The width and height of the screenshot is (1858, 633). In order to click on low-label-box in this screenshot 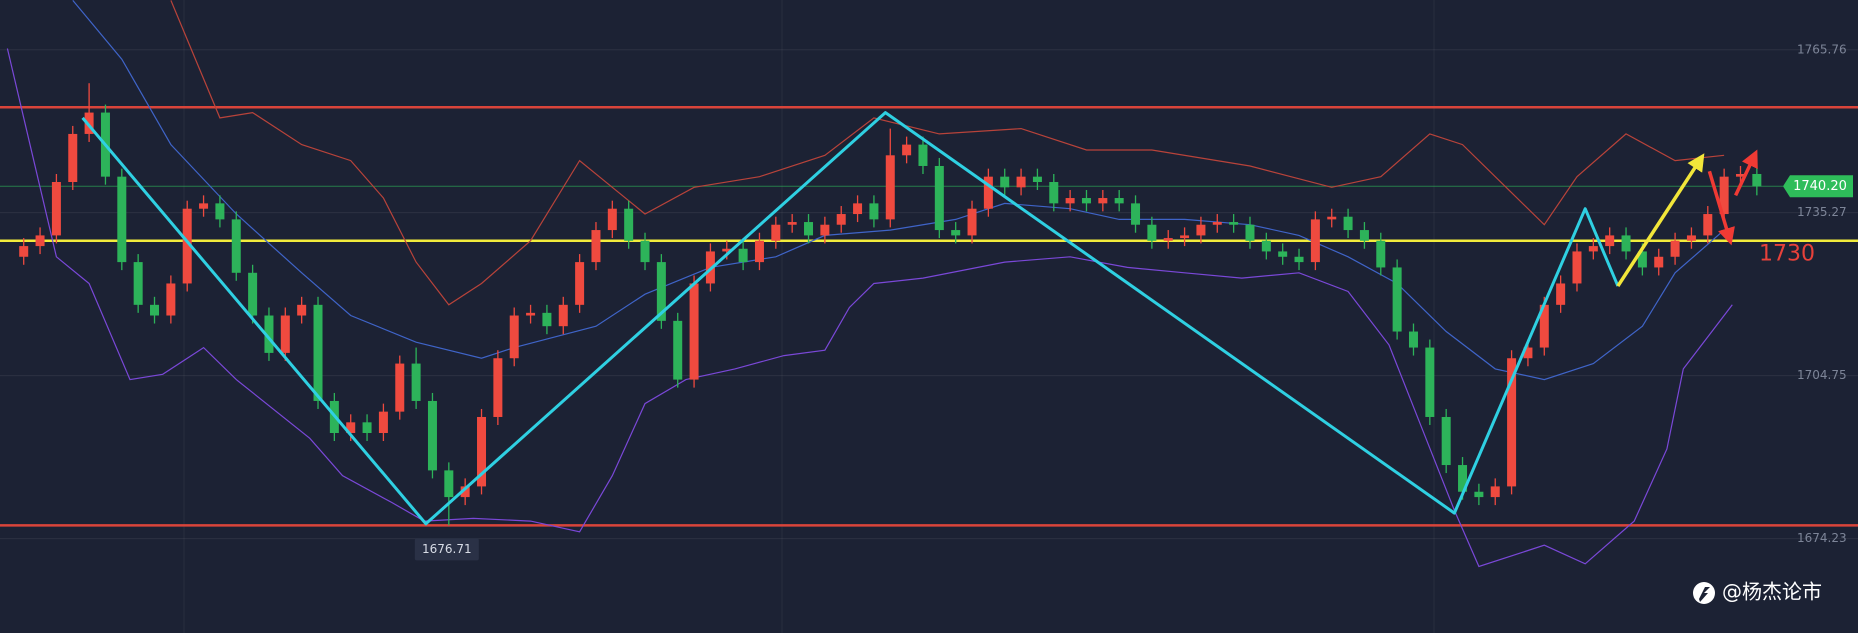, I will do `click(446, 549)`.